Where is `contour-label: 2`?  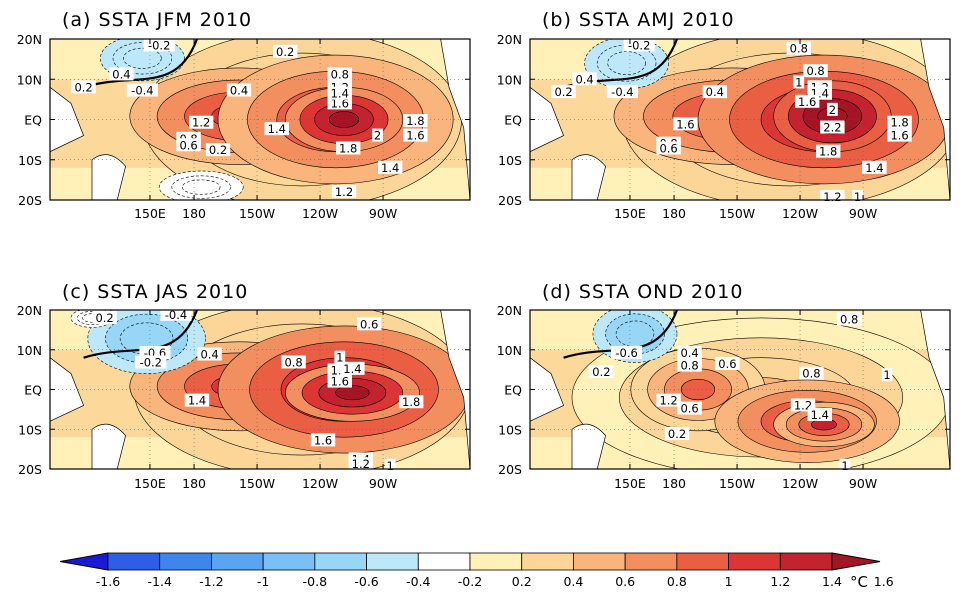
contour-label: 2 is located at coordinates (377, 136).